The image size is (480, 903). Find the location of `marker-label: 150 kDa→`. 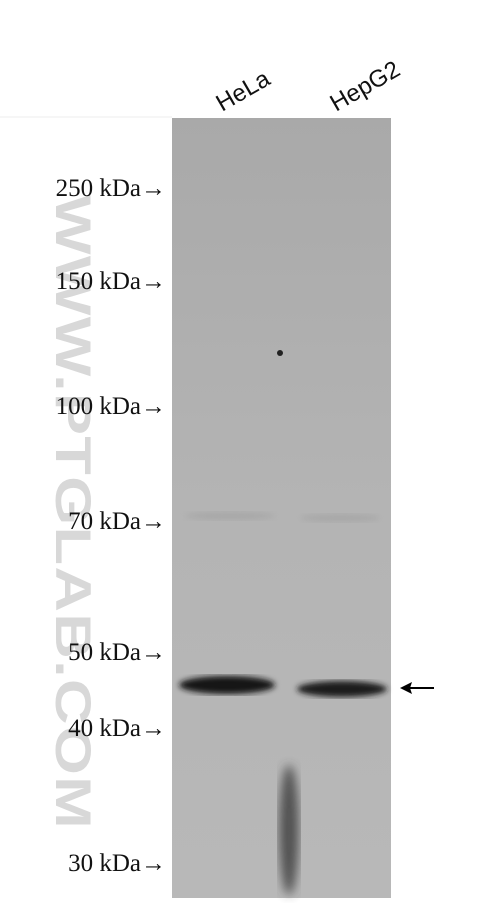

marker-label: 150 kDa→ is located at coordinates (111, 281).